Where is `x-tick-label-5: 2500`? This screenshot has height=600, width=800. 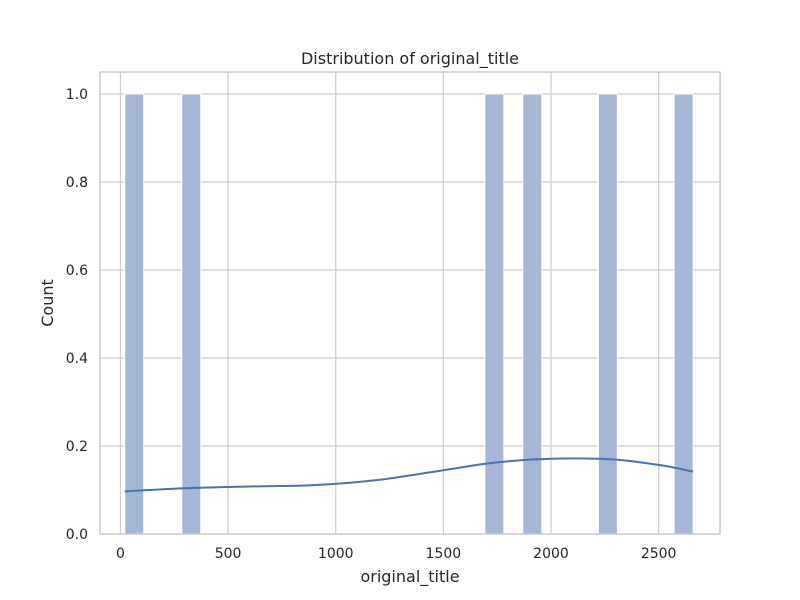
x-tick-label-5: 2500 is located at coordinates (659, 554).